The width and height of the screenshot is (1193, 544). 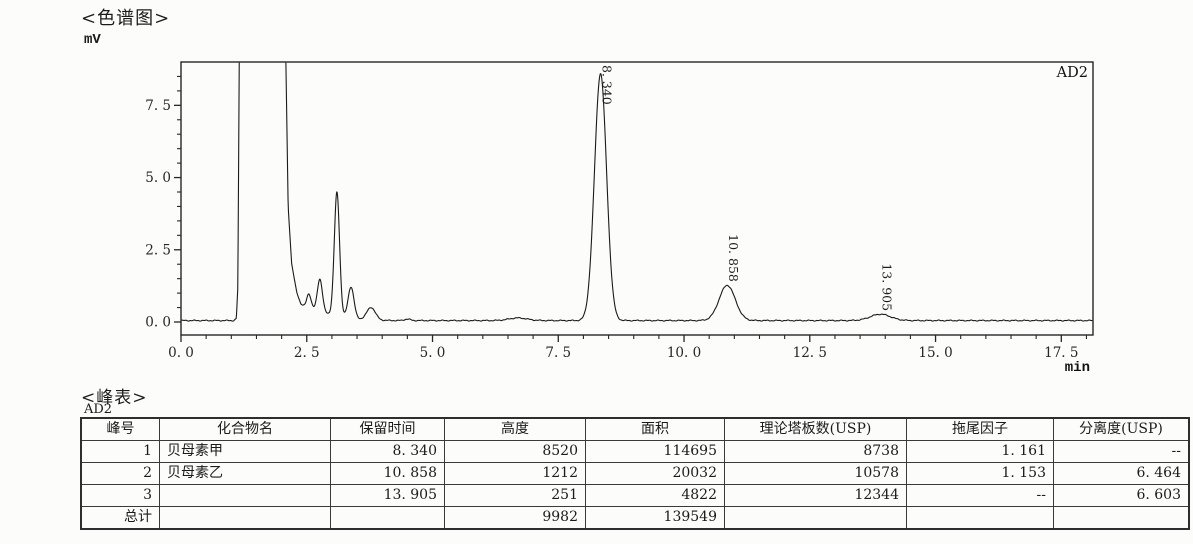 What do you see at coordinates (120, 473) in the screenshot?
I see `cell: 2` at bounding box center [120, 473].